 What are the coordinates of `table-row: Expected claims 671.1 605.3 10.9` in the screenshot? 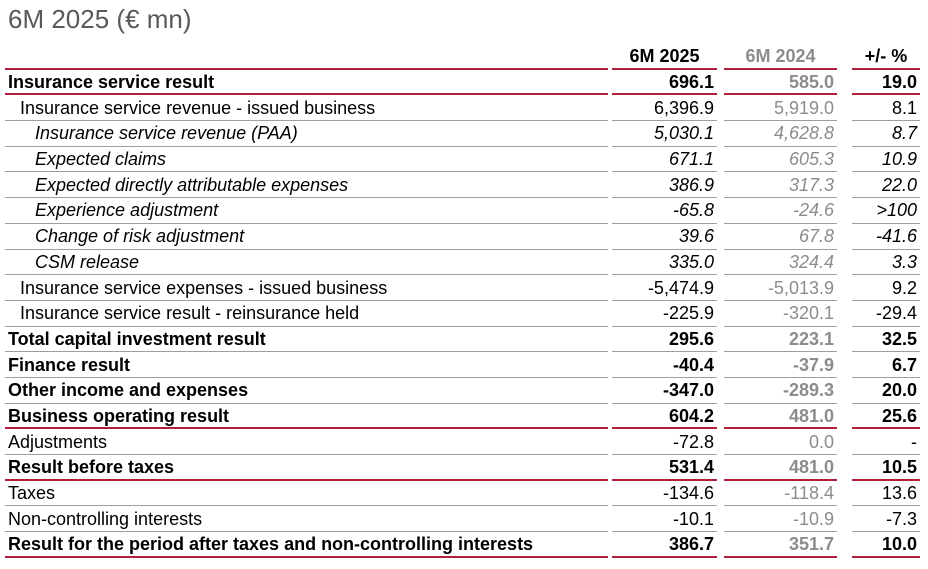 It's located at (464, 160).